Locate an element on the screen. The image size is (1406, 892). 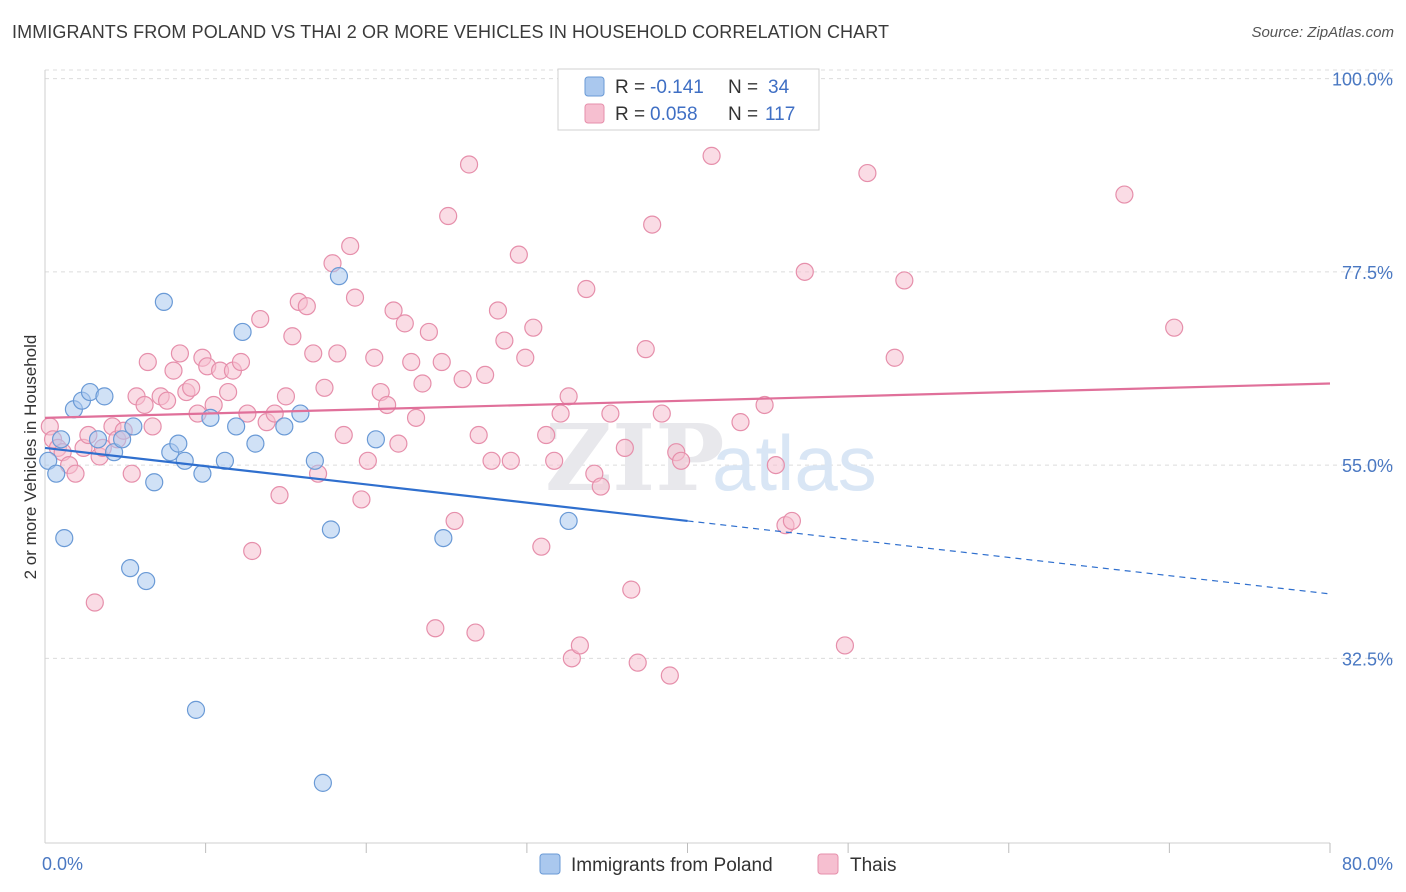
y-tick-label: 55.0% is located at coordinates (1367, 466).